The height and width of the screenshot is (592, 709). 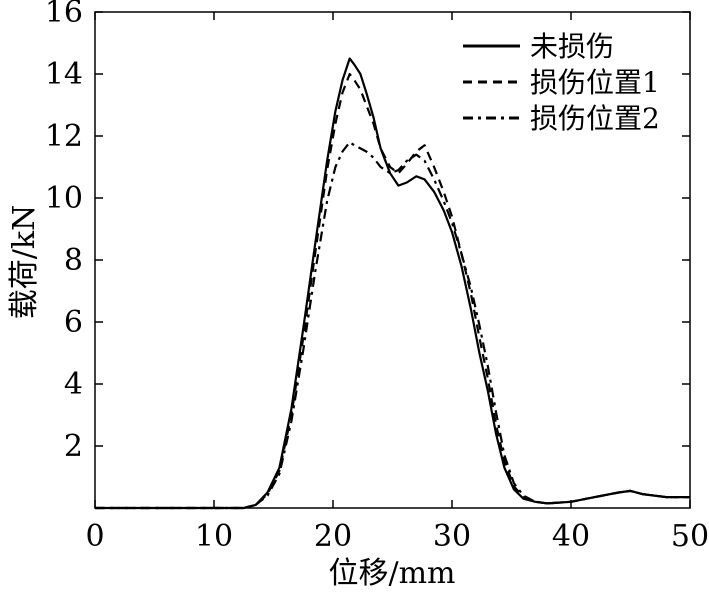 I want to click on y-tick-label: 16, so click(x=64, y=15).